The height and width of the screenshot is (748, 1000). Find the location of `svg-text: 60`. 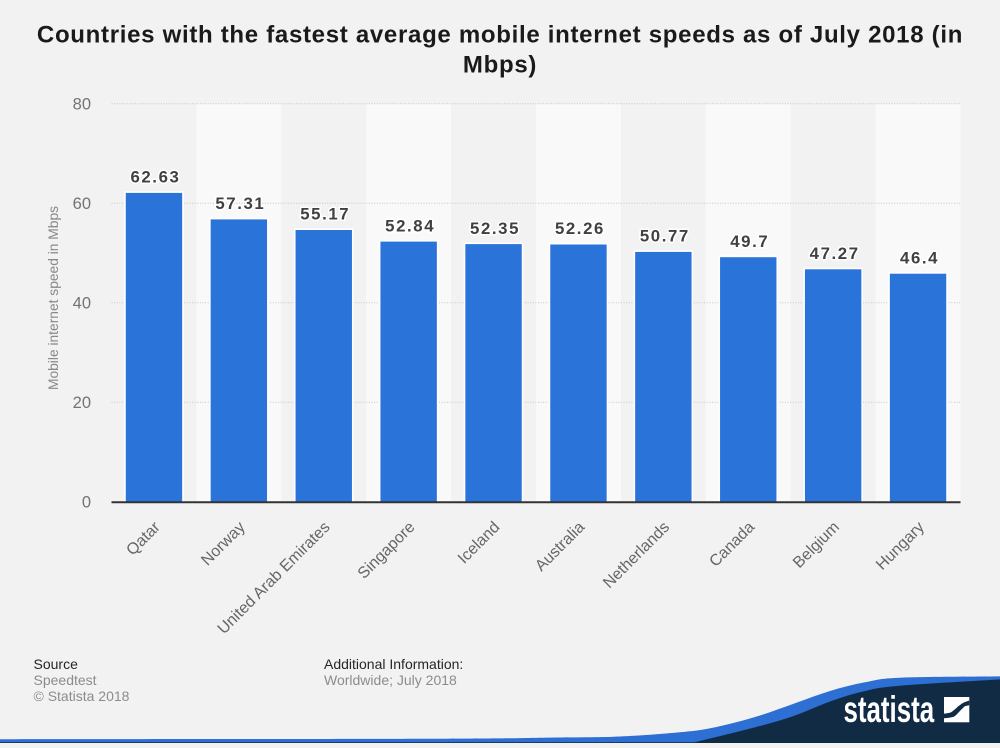

svg-text: 60 is located at coordinates (82, 204).